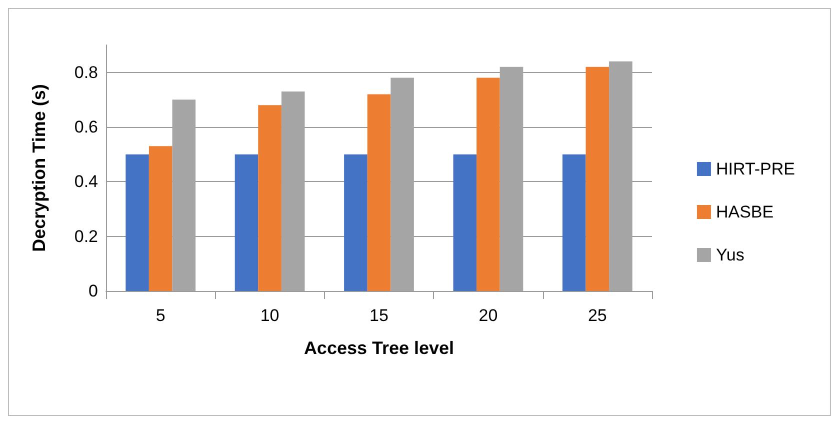 This screenshot has height=424, width=839. What do you see at coordinates (379, 315) in the screenshot?
I see `x-tick-label: 15` at bounding box center [379, 315].